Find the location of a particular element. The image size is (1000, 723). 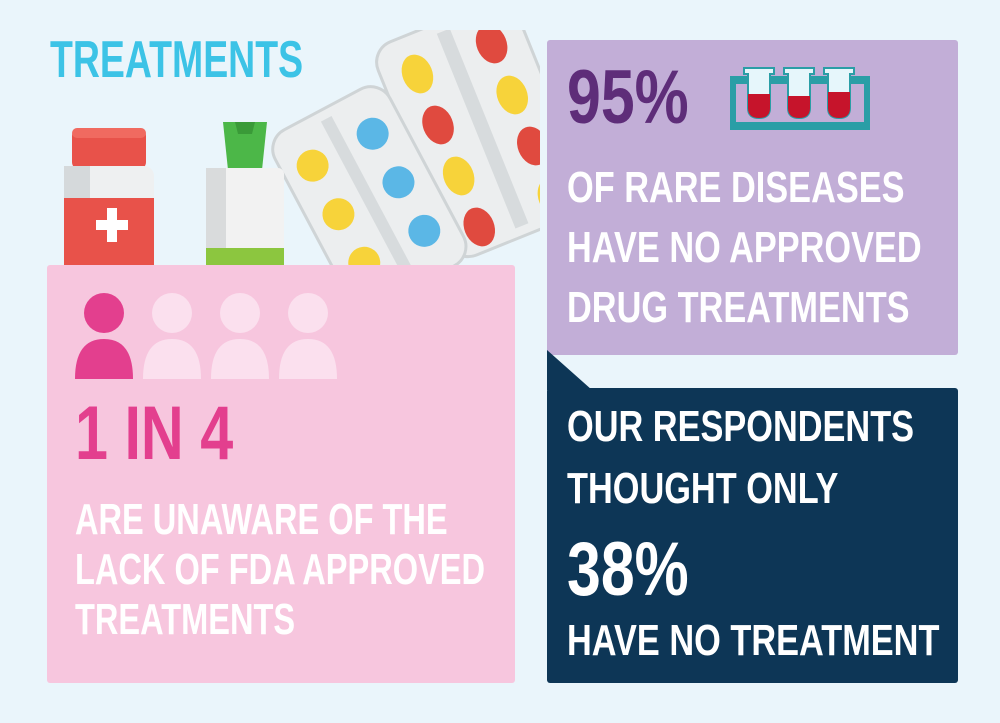

test-tubes-icon is located at coordinates (800, 98).